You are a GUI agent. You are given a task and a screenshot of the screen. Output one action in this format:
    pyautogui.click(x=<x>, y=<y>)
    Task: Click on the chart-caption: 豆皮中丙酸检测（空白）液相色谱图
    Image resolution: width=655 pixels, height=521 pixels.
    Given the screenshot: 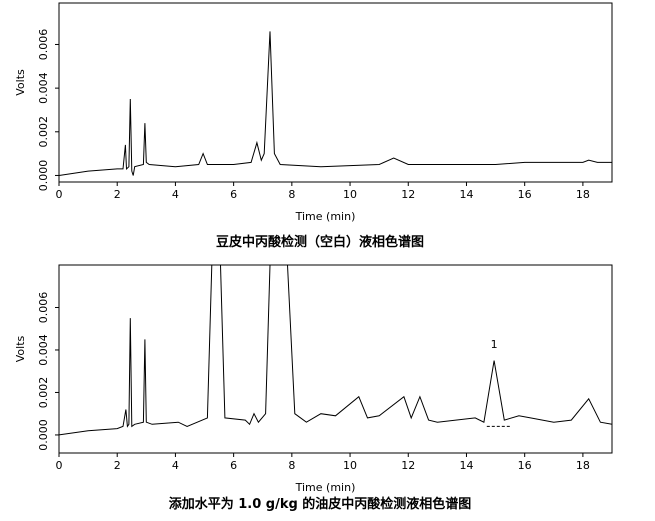 What is the action you would take?
    pyautogui.click(x=320, y=242)
    